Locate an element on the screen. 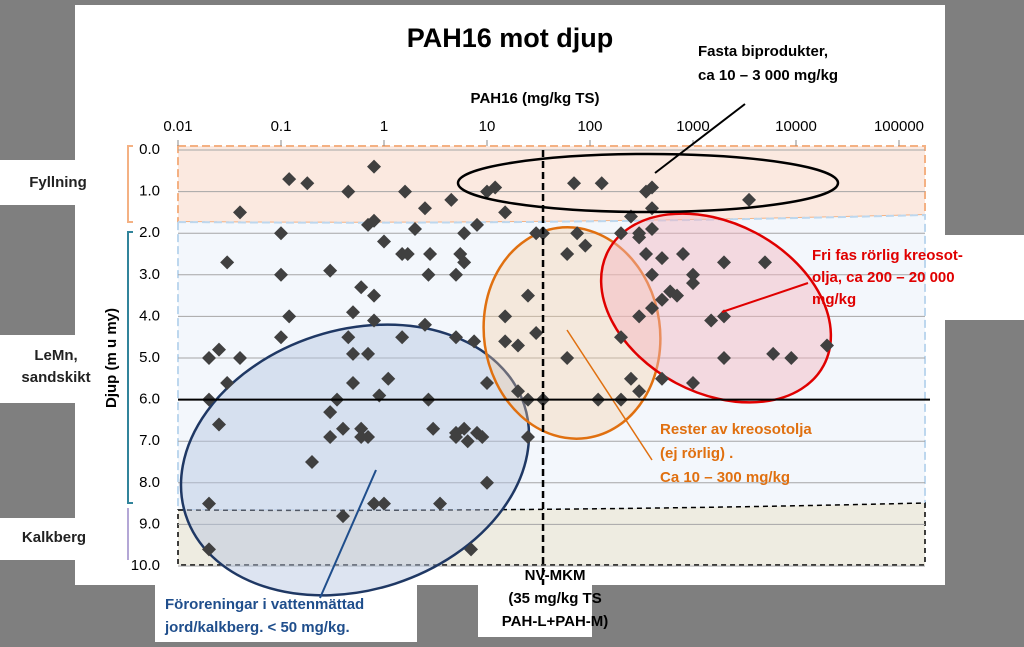  layer-label: sandskikt is located at coordinates (55, 377).